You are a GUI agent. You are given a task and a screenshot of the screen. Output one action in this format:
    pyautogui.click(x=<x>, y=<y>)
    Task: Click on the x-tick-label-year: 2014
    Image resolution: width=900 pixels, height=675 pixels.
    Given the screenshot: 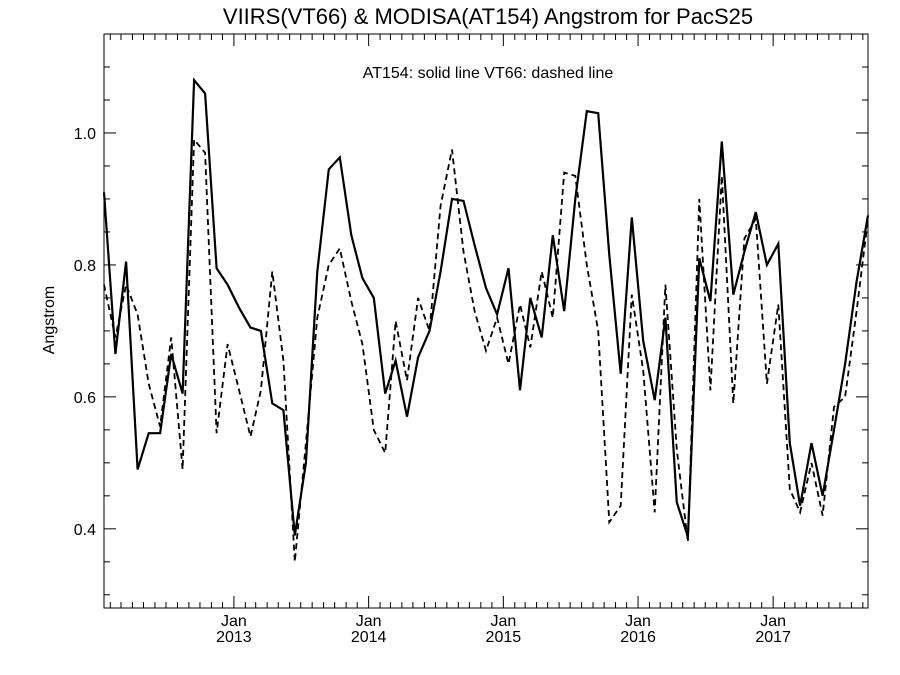 What is the action you would take?
    pyautogui.click(x=369, y=637)
    